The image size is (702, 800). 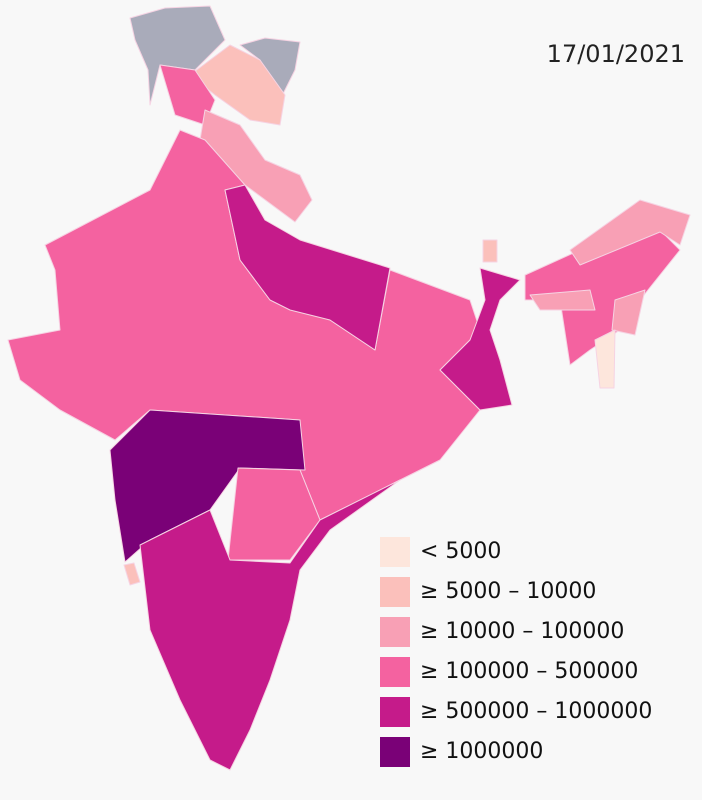 What do you see at coordinates (616, 54) in the screenshot?
I see `date: 17/01/2021` at bounding box center [616, 54].